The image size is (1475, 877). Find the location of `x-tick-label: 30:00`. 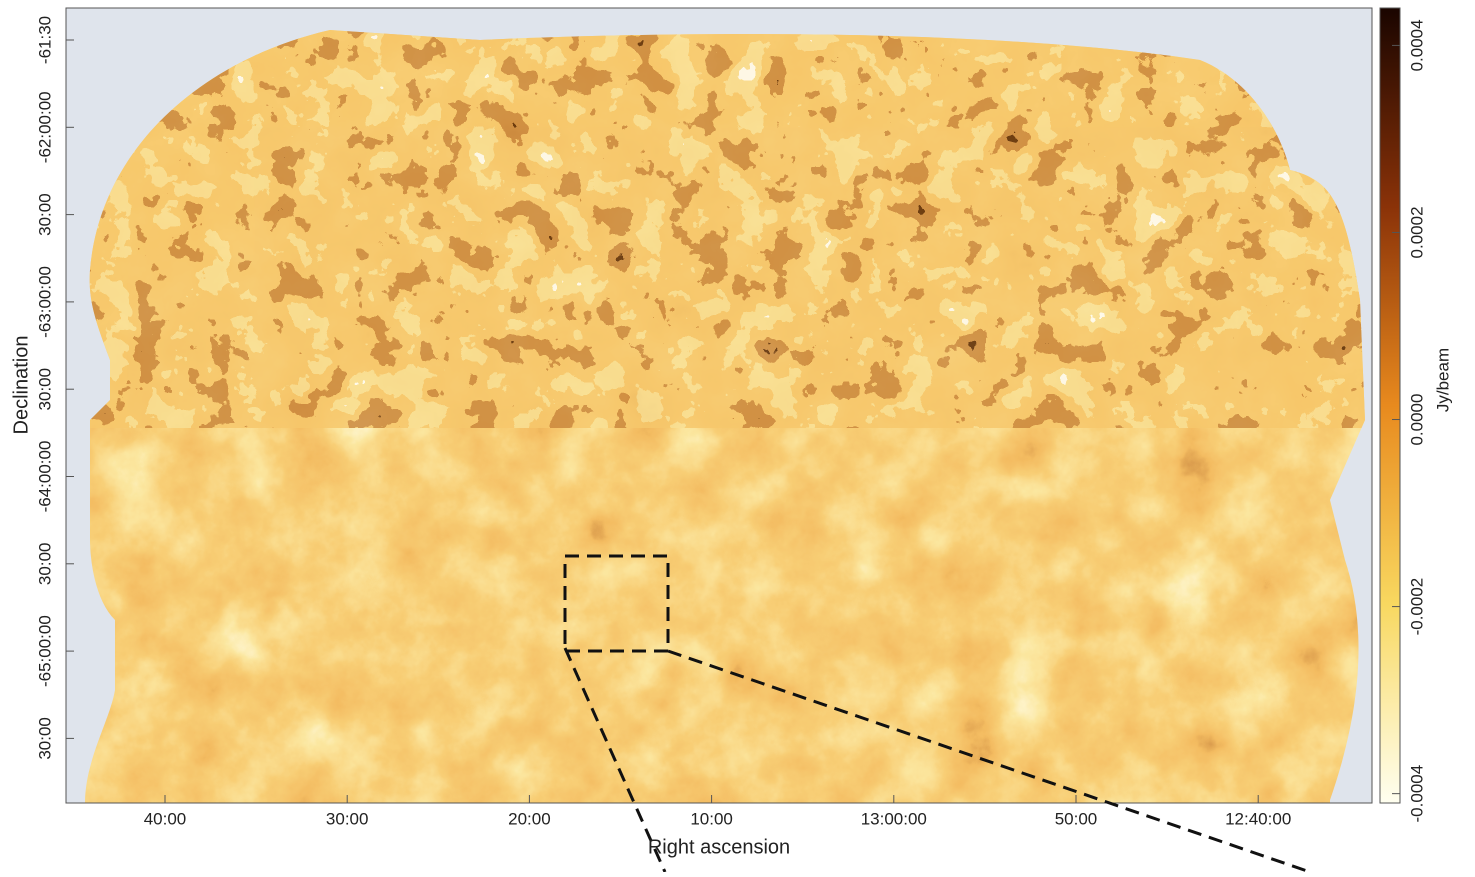

x-tick-label: 30:00 is located at coordinates (347, 818).